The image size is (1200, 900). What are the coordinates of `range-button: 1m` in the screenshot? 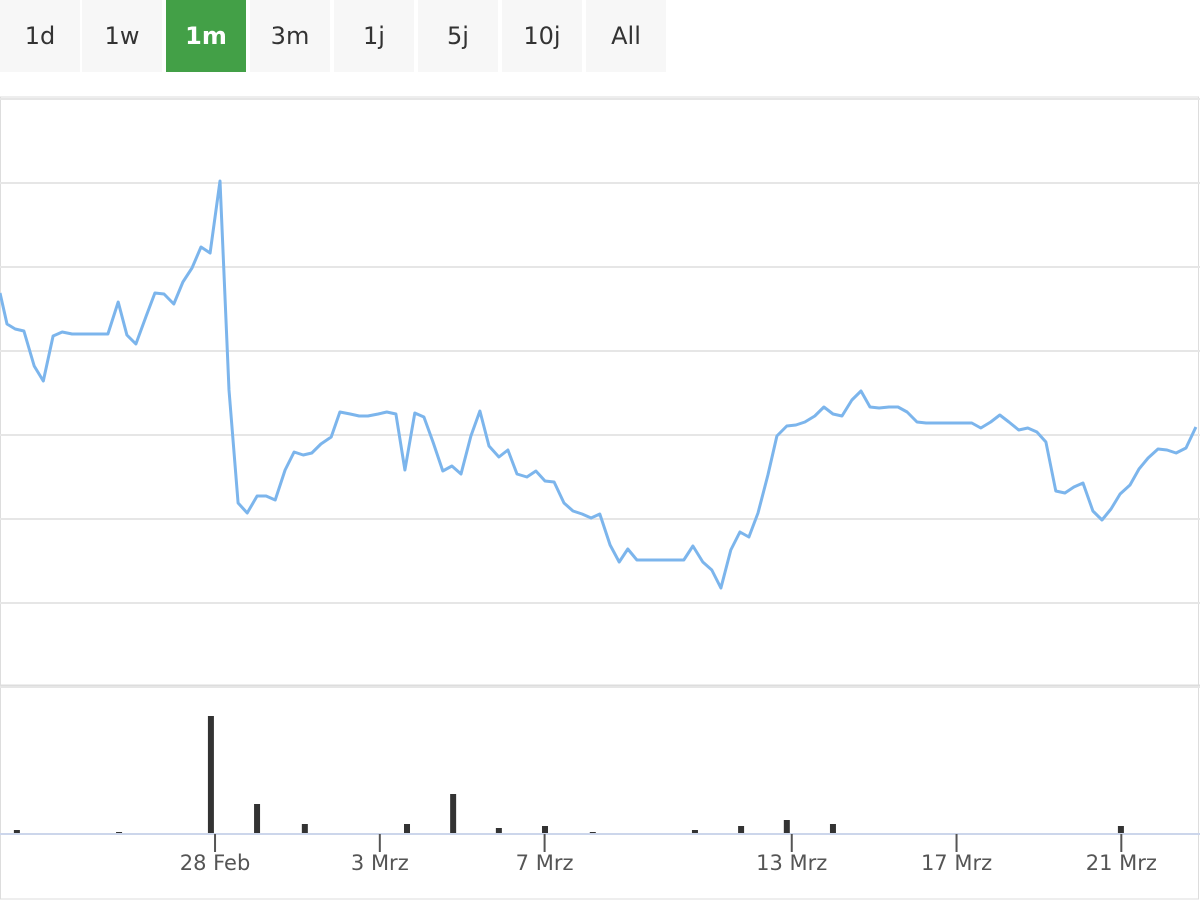 It's located at (206, 36).